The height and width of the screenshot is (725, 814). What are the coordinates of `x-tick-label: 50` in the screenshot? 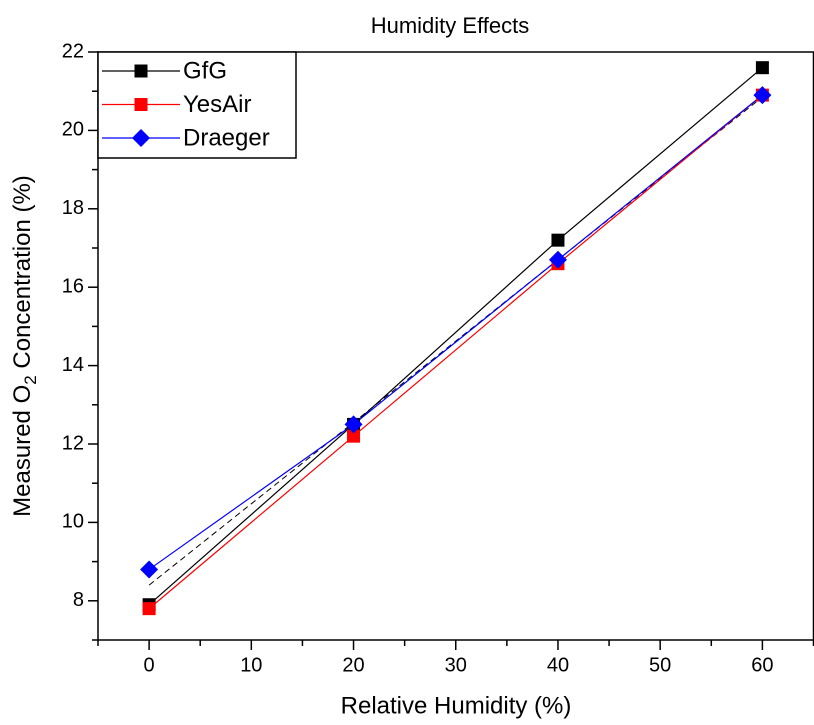 It's located at (660, 665).